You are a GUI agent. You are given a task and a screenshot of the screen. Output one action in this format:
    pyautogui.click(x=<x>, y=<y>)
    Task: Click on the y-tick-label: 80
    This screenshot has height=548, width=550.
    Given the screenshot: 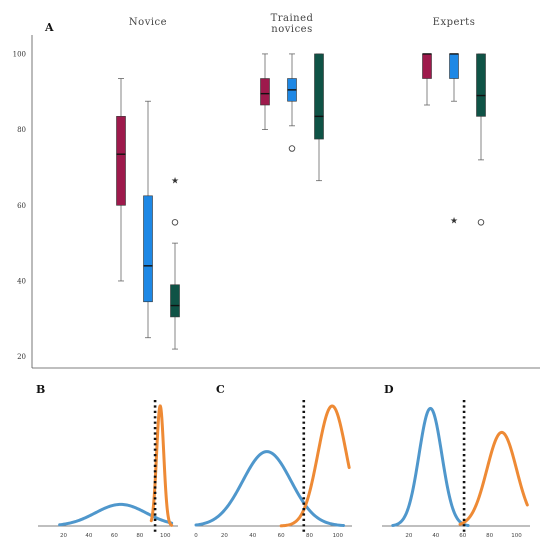 What is the action you would take?
    pyautogui.click(x=21, y=130)
    